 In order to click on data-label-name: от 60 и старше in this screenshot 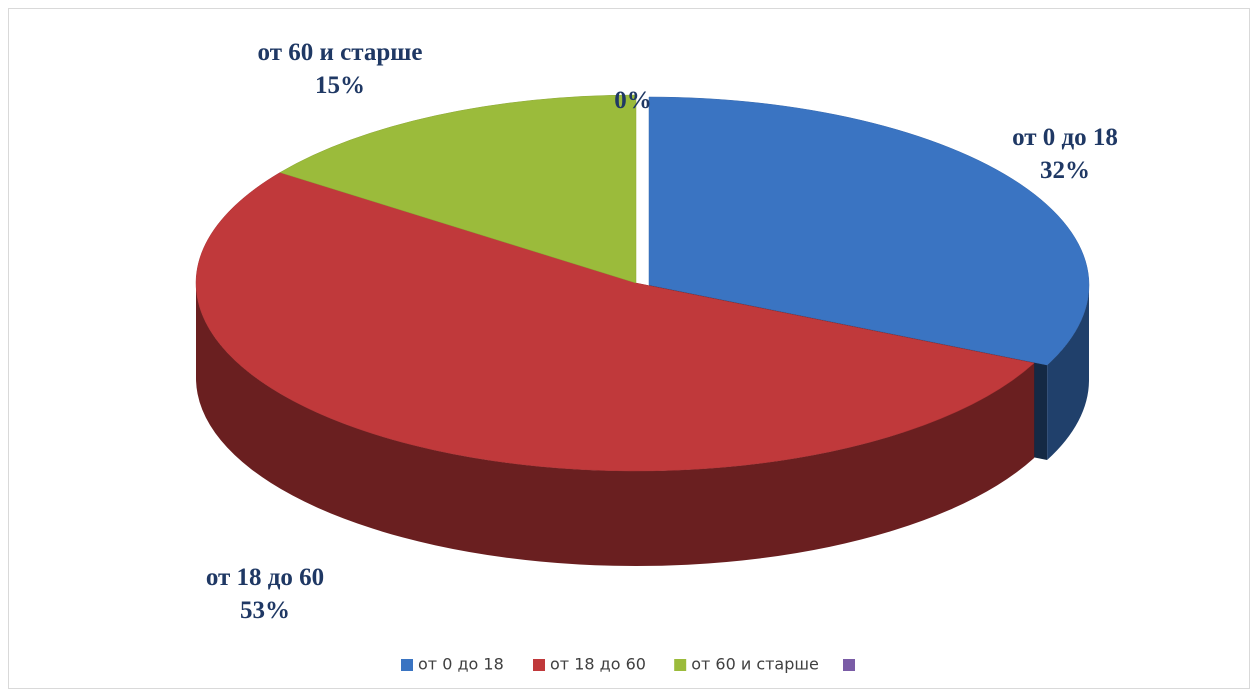, I will do `click(340, 52)`.